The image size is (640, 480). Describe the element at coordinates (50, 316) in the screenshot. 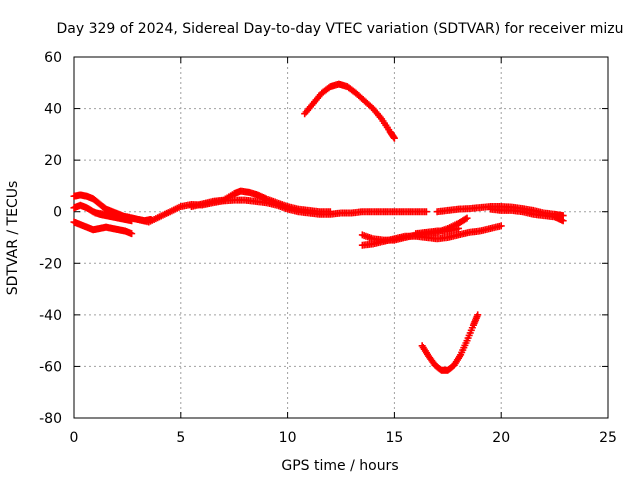

I see `y-tick-label: -40` at that location.